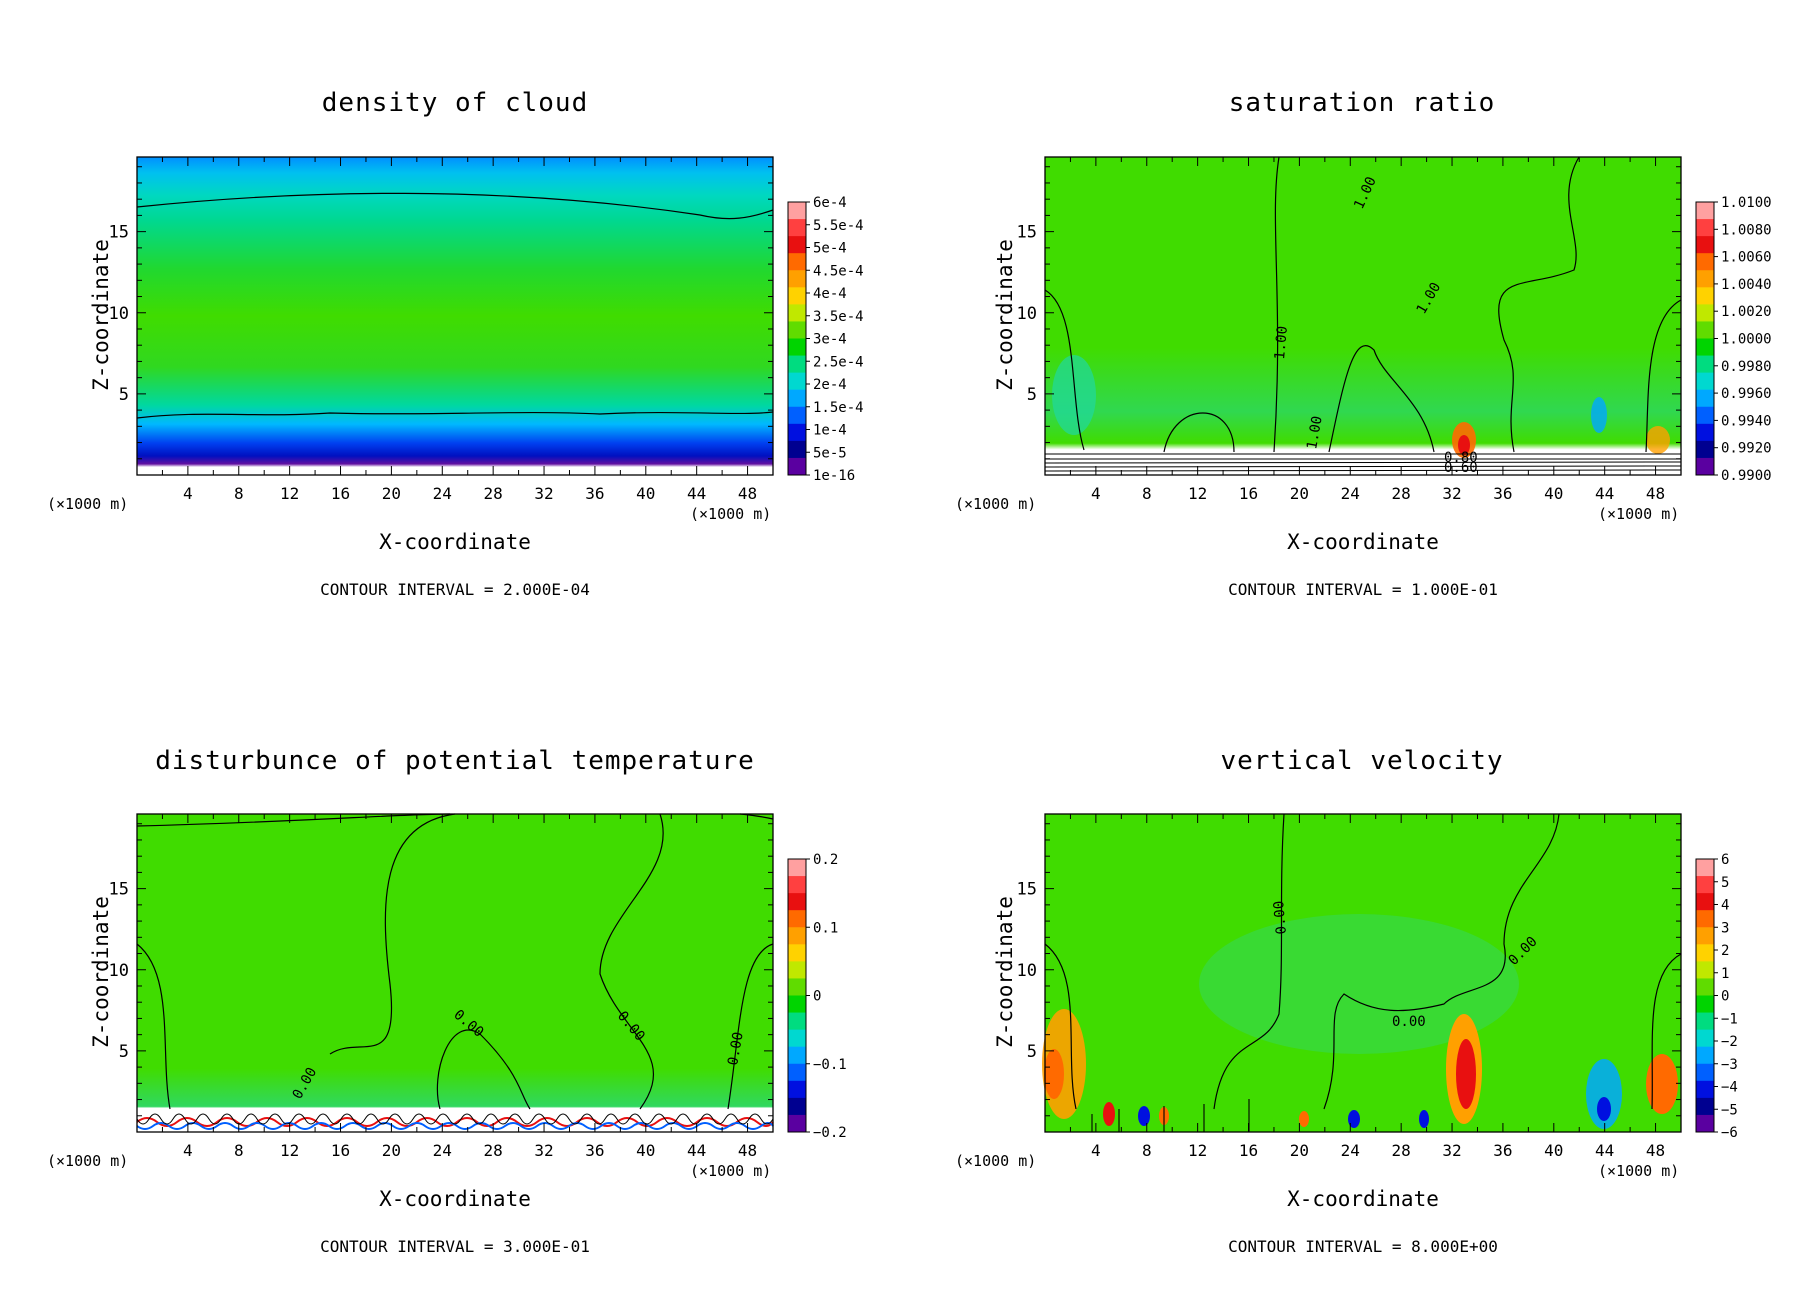  Describe the element at coordinates (1725, 974) in the screenshot. I see `colorbar-label: 1` at that location.